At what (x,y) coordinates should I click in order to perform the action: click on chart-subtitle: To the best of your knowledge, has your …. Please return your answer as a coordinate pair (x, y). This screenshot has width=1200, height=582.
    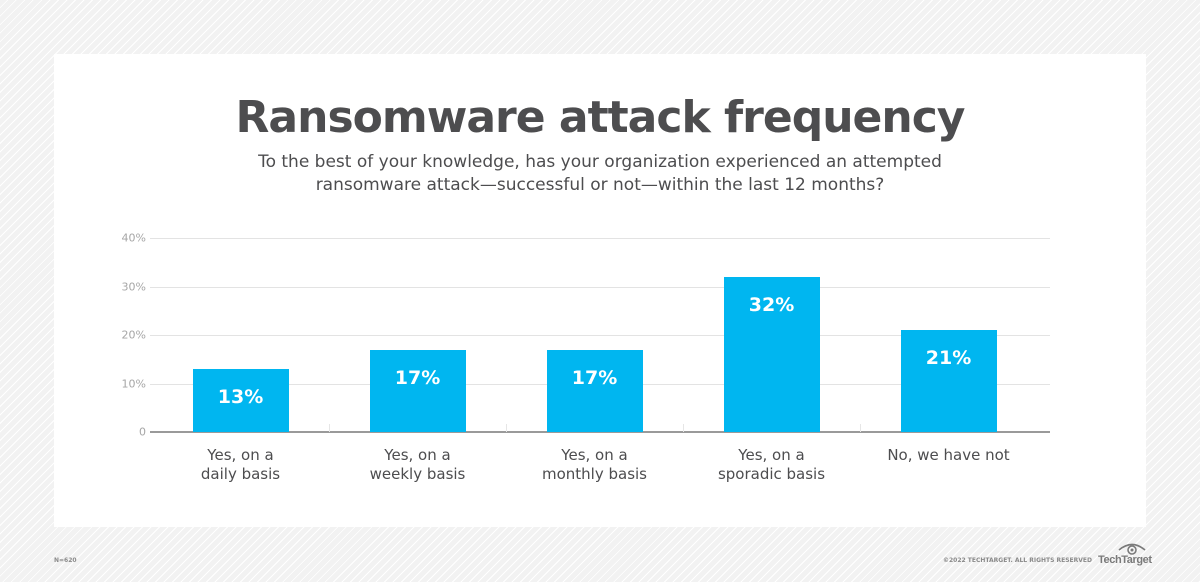
    Looking at the image, I should click on (600, 174).